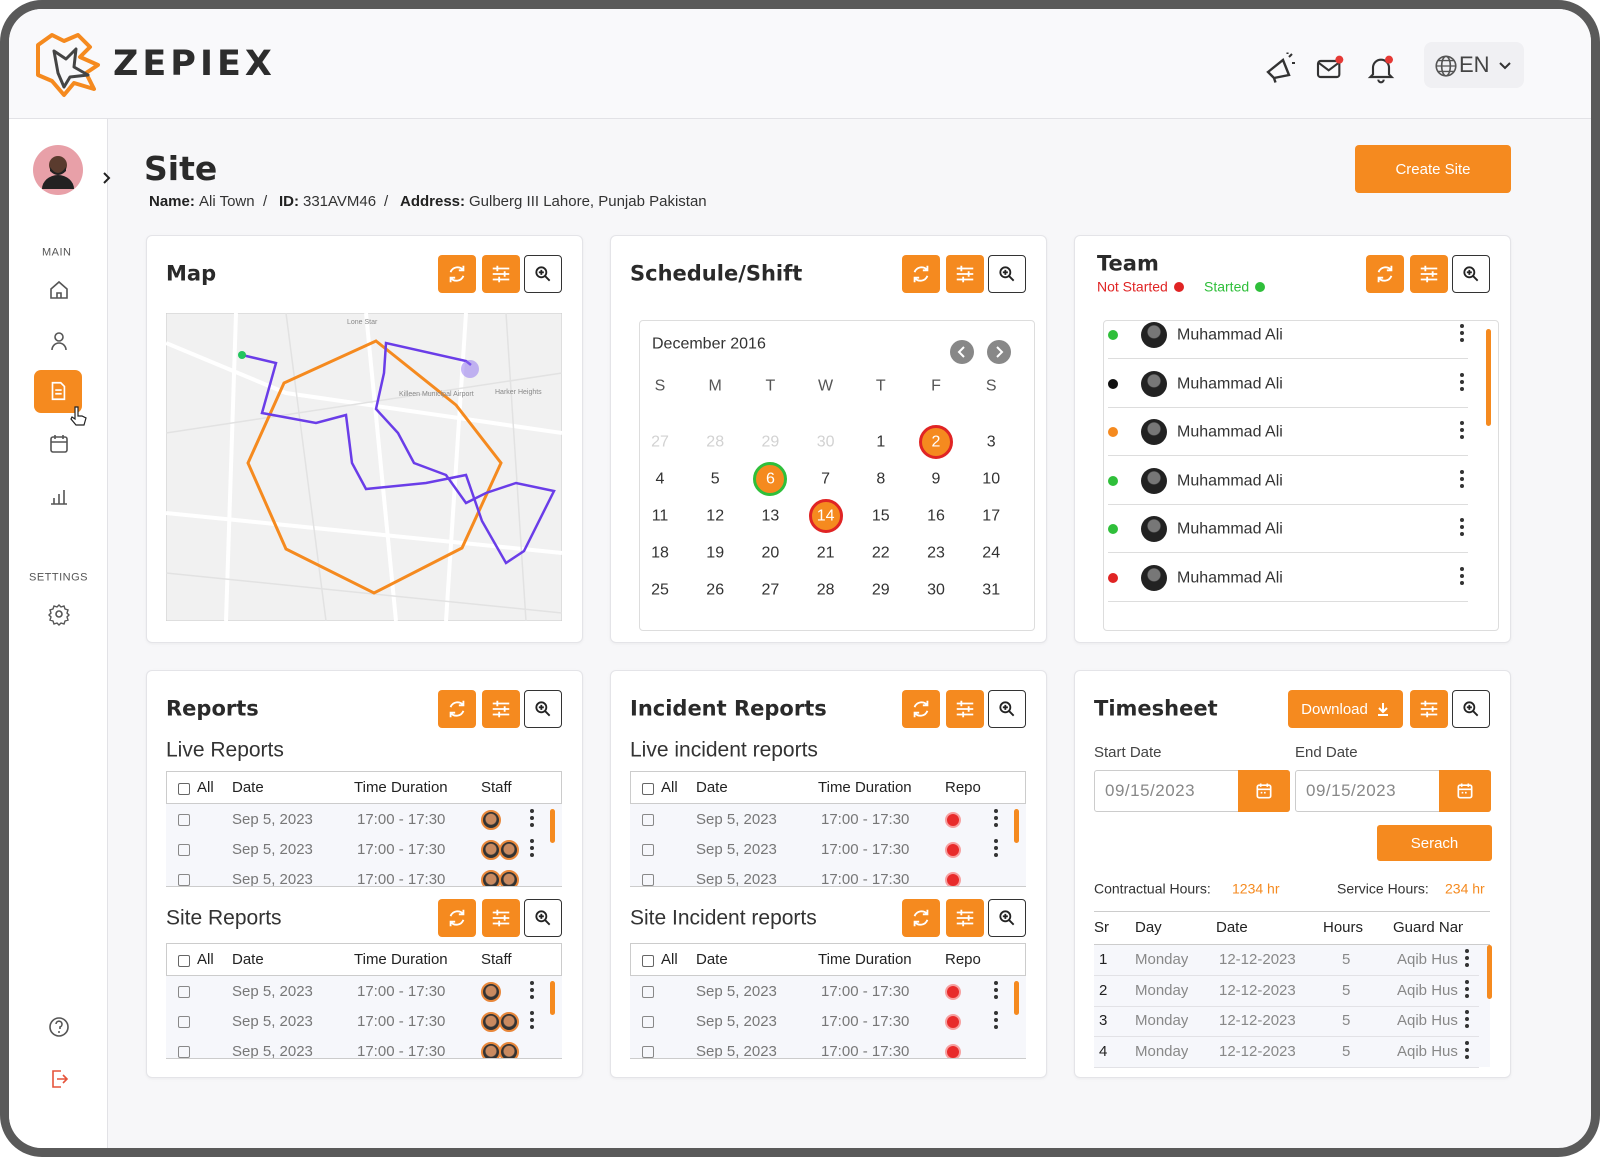 The height and width of the screenshot is (1157, 1600). Describe the element at coordinates (826, 479) in the screenshot. I see `calendar-day: 7` at that location.